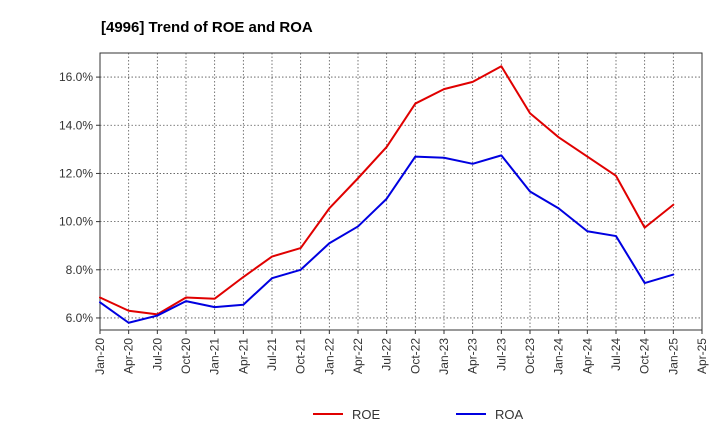 The width and height of the screenshot is (720, 440). Describe the element at coordinates (80, 318) in the screenshot. I see `y-tick-label: 6.0%` at that location.